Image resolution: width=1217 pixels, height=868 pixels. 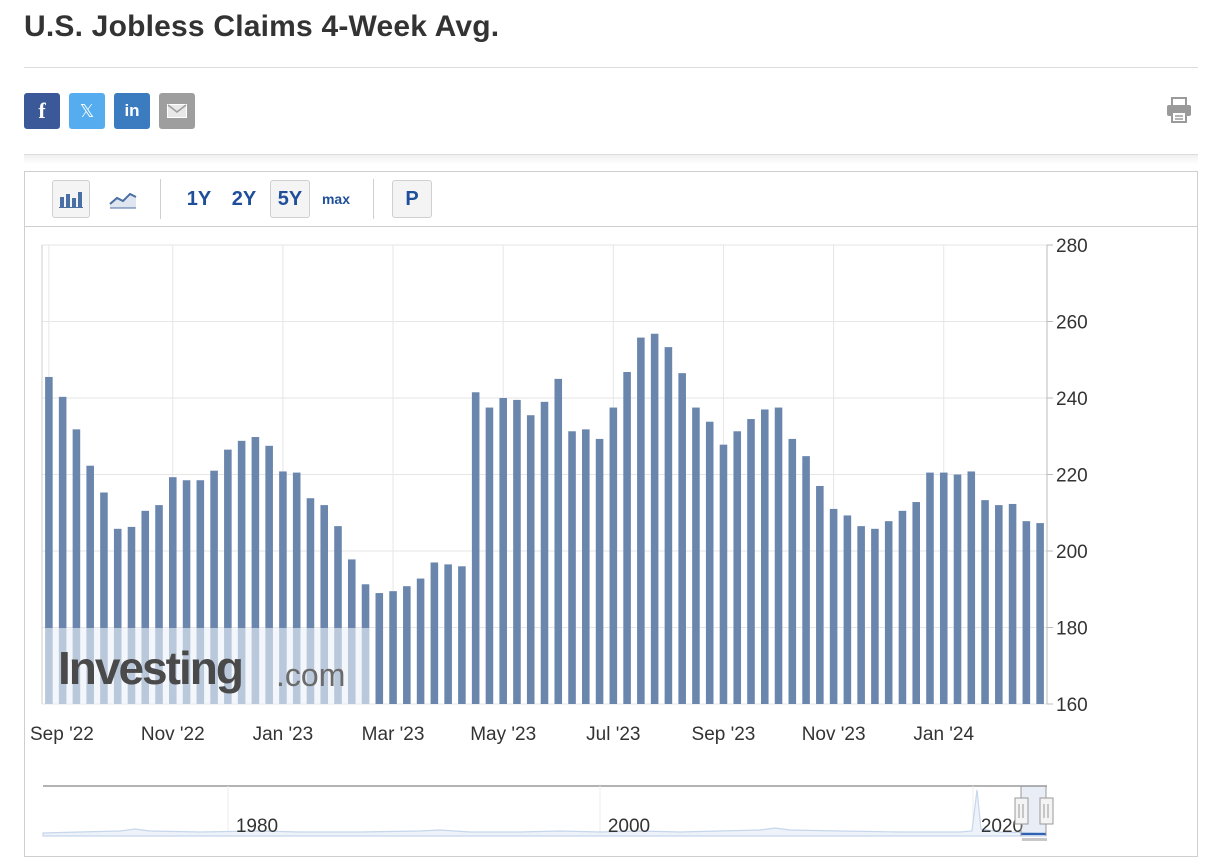 I want to click on watermark-brand: Investing, so click(x=150, y=668).